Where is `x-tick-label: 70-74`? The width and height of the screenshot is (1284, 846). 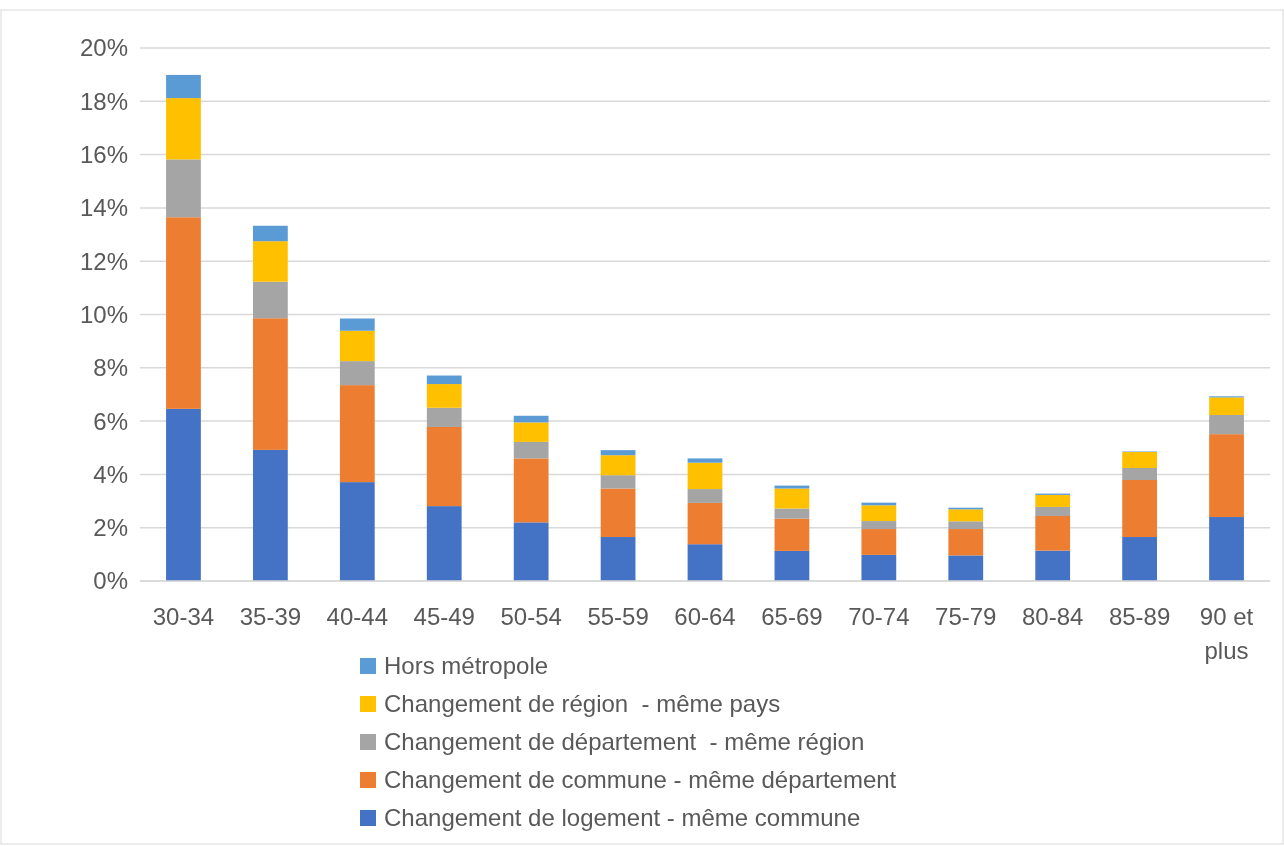 x-tick-label: 70-74 is located at coordinates (879, 616).